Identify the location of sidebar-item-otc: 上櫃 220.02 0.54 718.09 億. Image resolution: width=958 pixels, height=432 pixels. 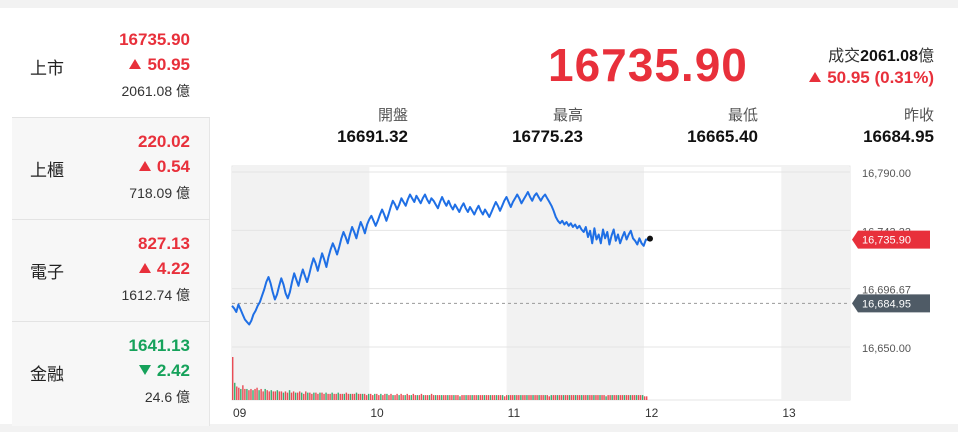
(111, 169).